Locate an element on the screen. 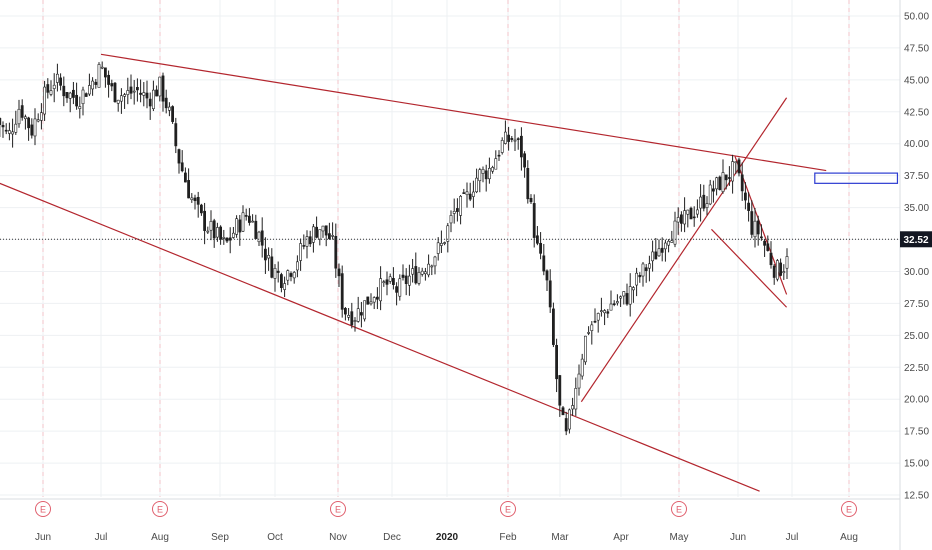 This screenshot has width=932, height=550. trendline-falling-wedge-lower is located at coordinates (749, 268).